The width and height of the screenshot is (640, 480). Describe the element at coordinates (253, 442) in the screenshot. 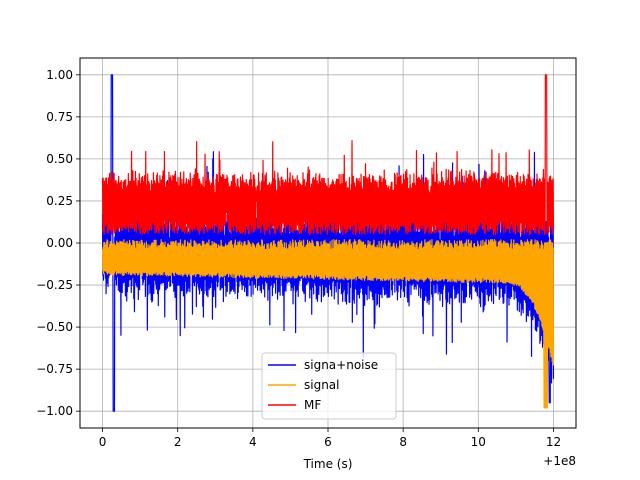

I see `x-tick-label: 4` at that location.